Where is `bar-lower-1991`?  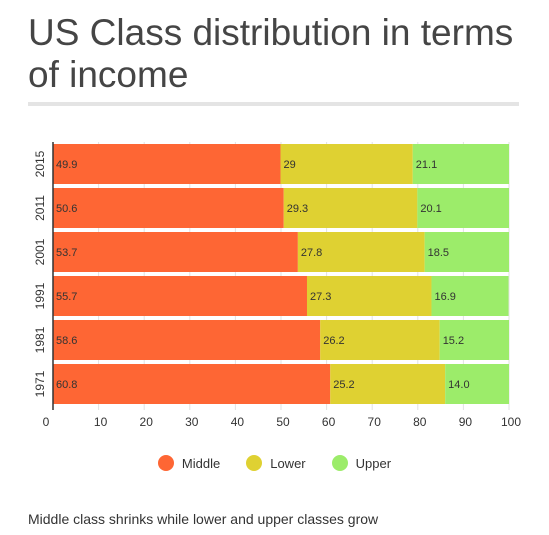
bar-lower-1991 is located at coordinates (369, 296).